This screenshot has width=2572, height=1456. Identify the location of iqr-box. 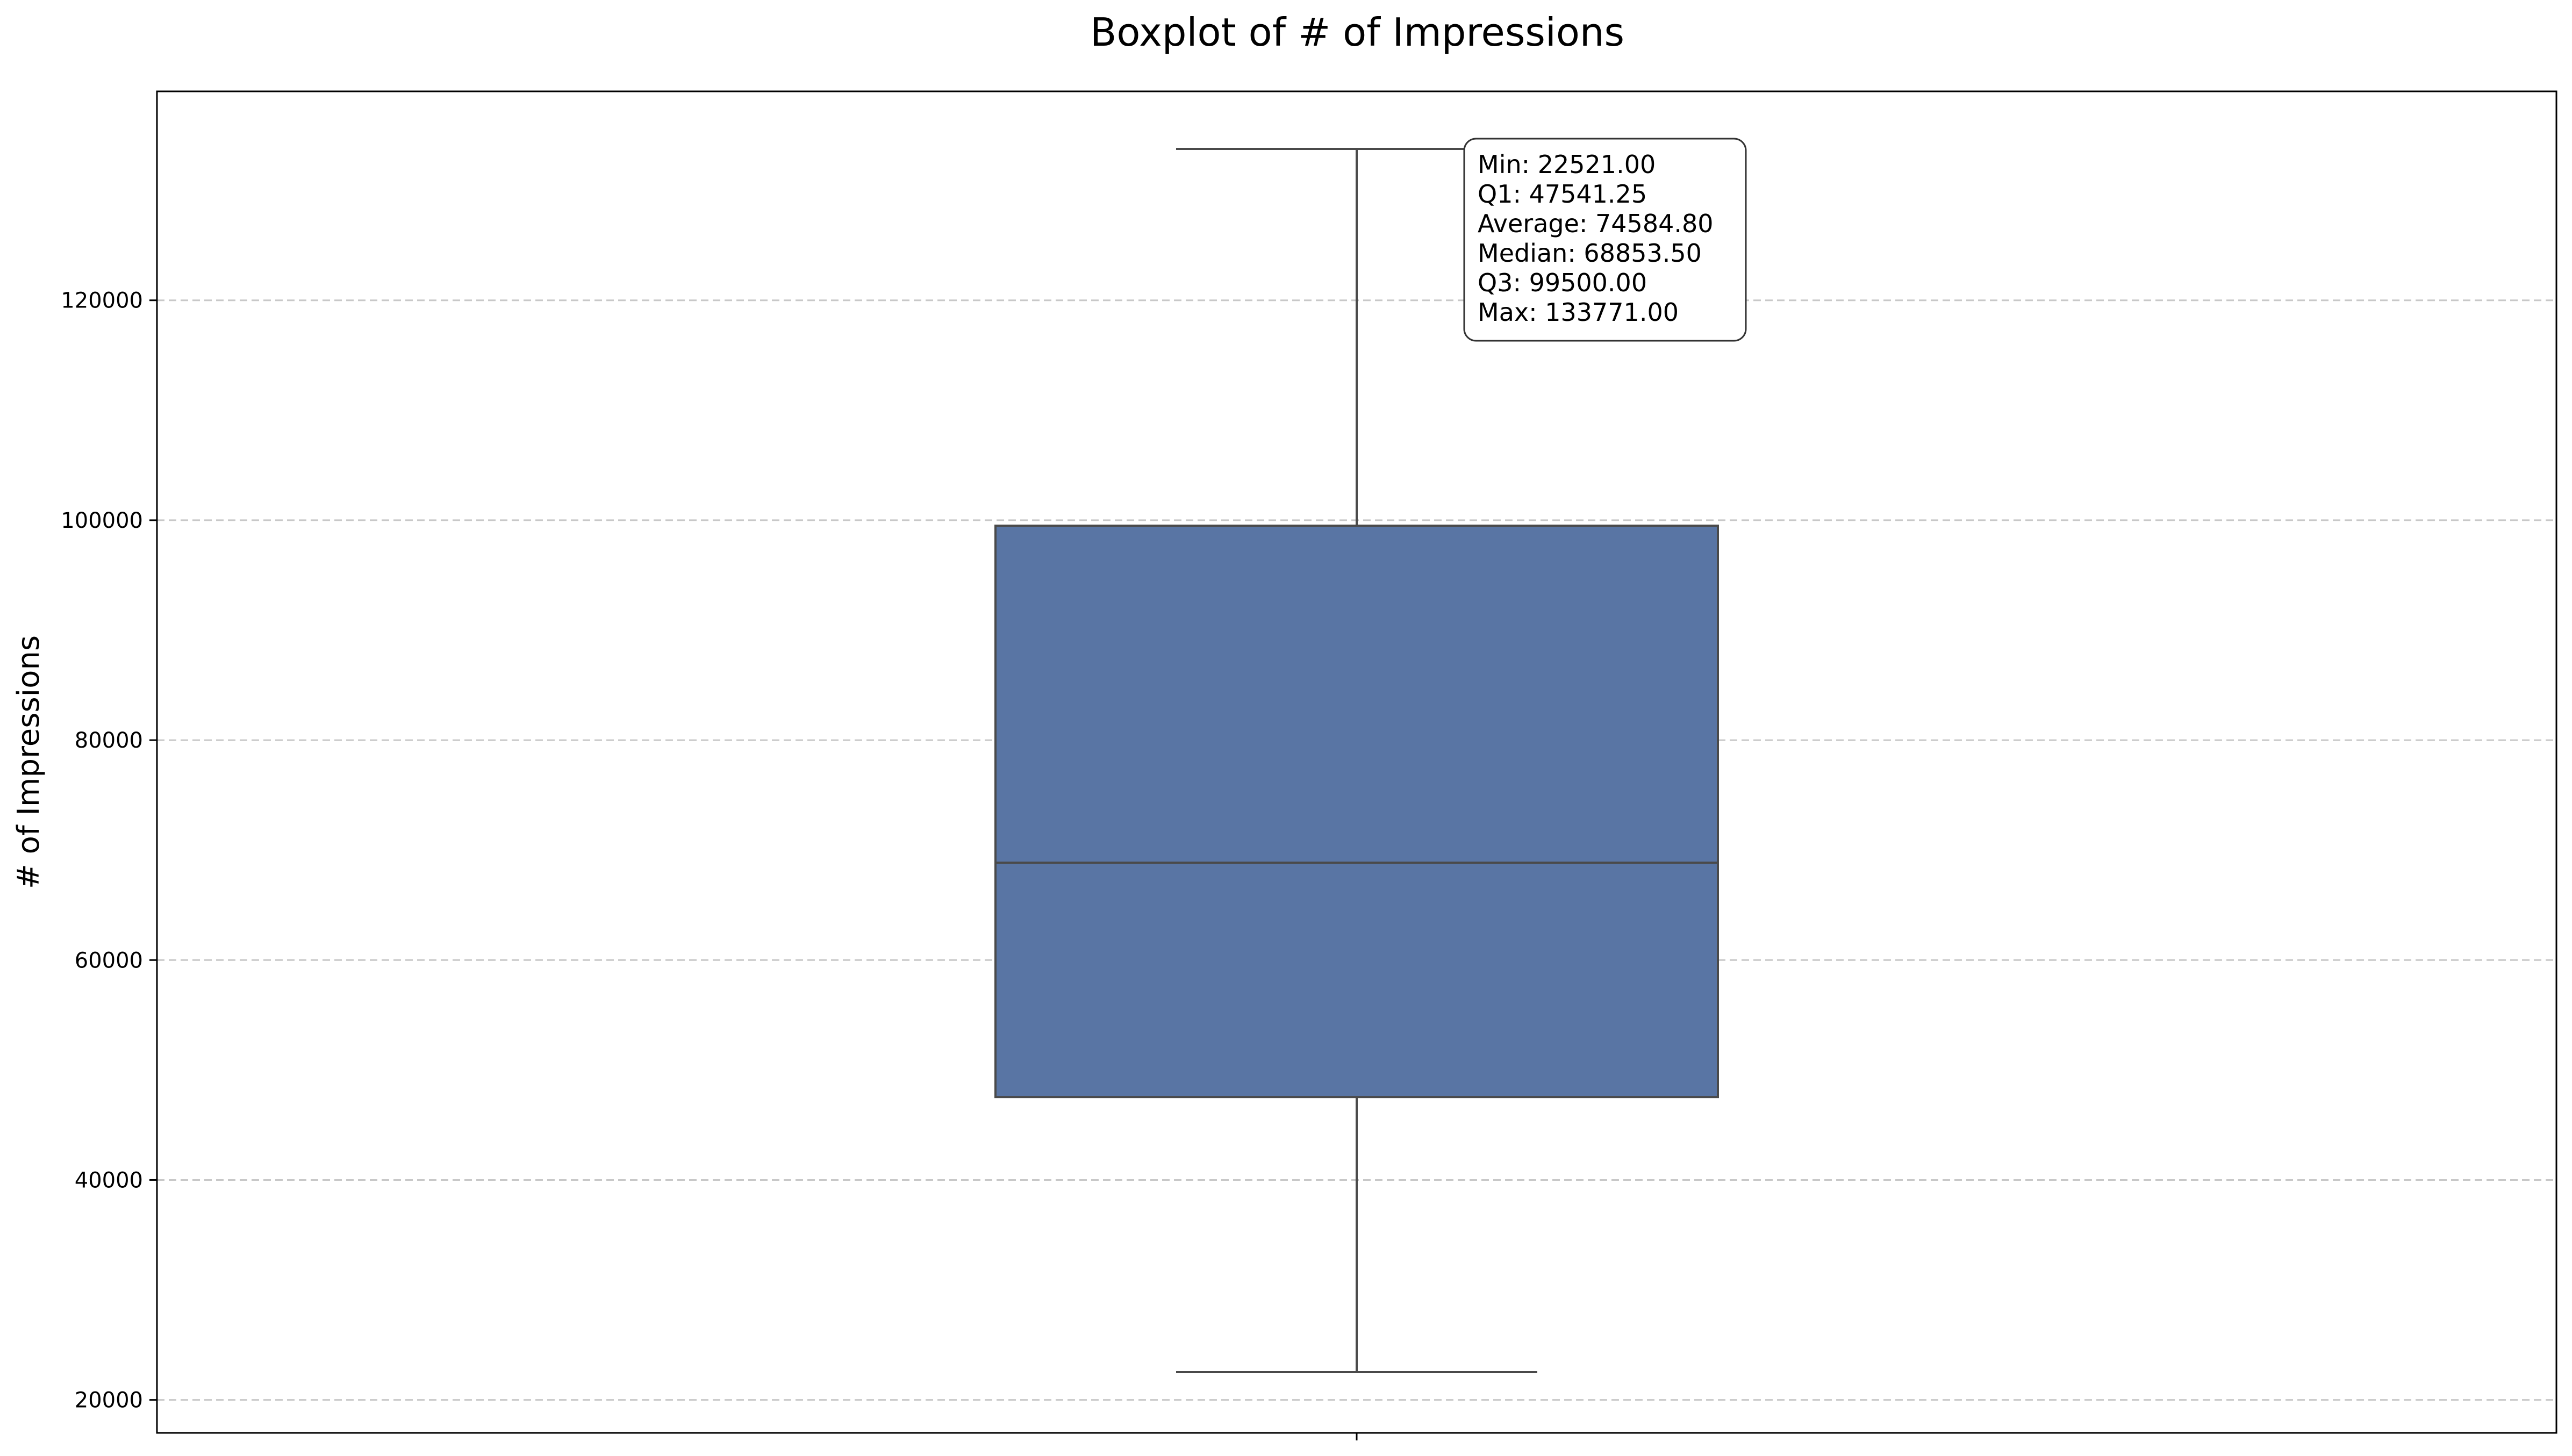
(1356, 812).